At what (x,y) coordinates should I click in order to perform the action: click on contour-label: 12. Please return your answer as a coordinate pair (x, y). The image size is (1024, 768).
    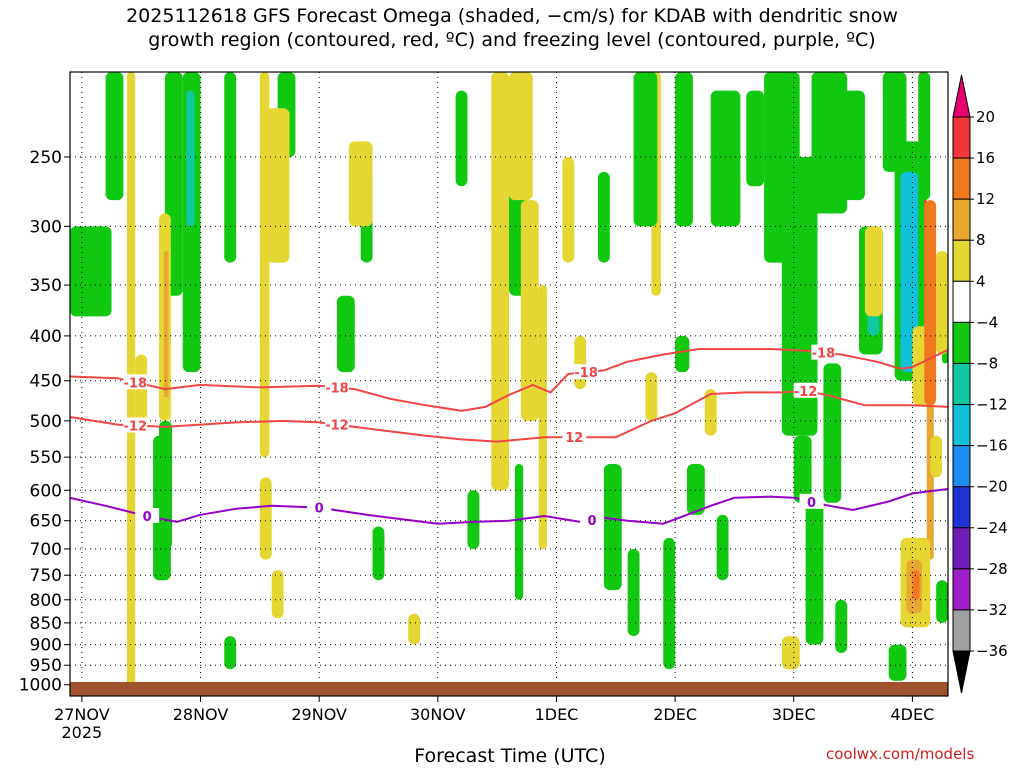
    Looking at the image, I should click on (574, 438).